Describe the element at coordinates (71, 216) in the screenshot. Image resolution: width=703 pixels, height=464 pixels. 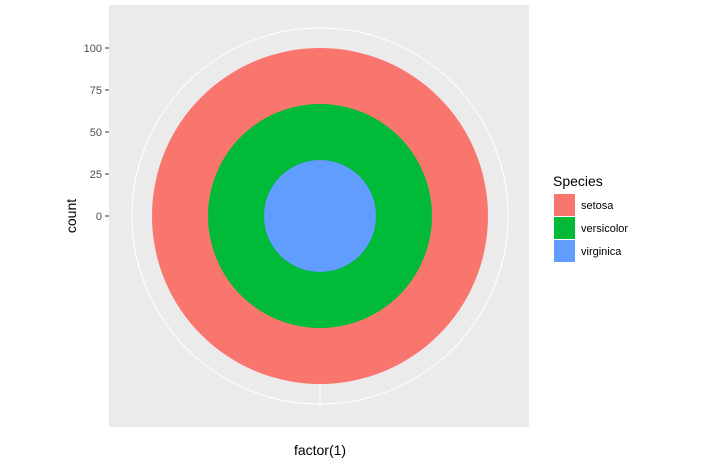
I see `y-axis-title: count` at that location.